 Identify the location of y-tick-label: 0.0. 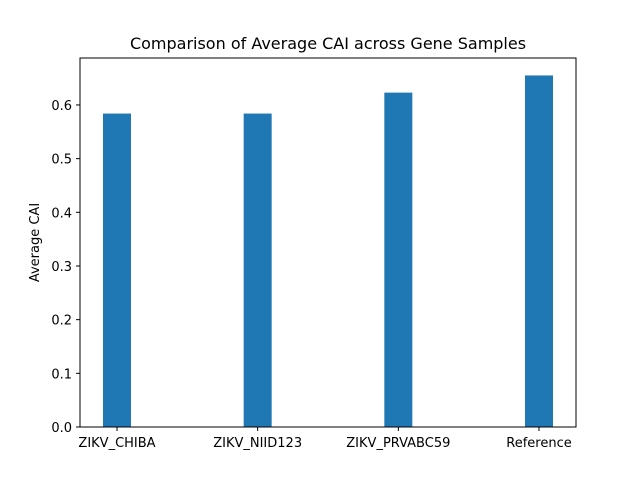
(61, 428).